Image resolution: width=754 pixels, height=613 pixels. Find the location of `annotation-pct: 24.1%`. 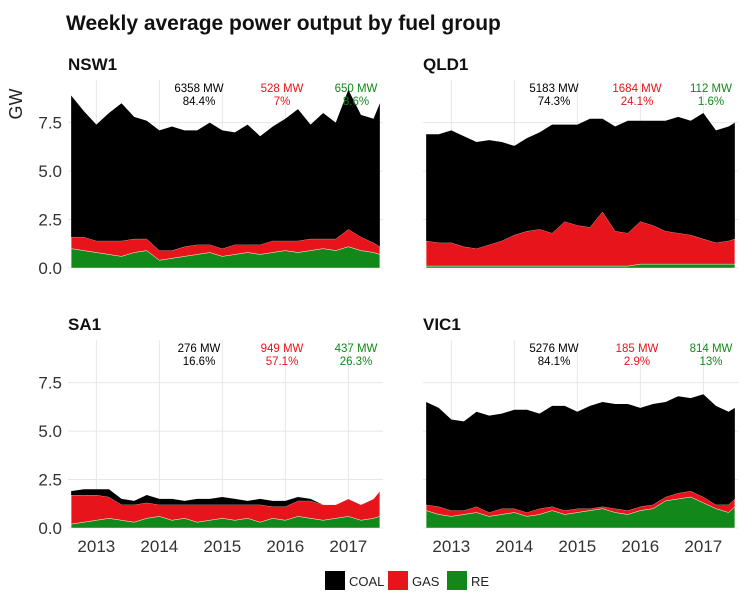

annotation-pct: 24.1% is located at coordinates (637, 102).